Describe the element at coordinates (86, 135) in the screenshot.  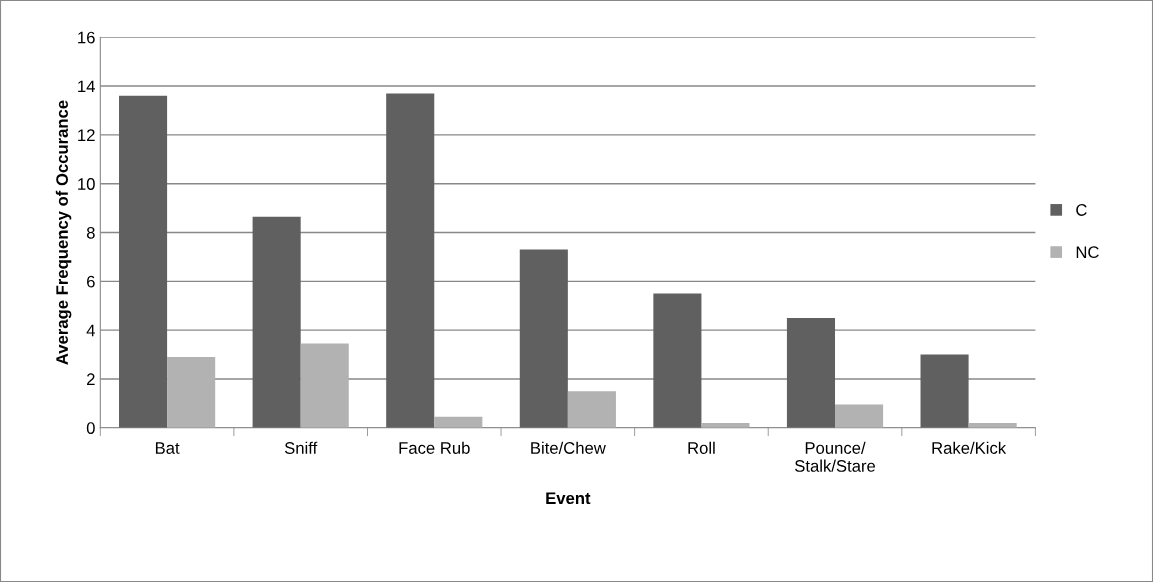
I see `y-tick-label: 12` at that location.